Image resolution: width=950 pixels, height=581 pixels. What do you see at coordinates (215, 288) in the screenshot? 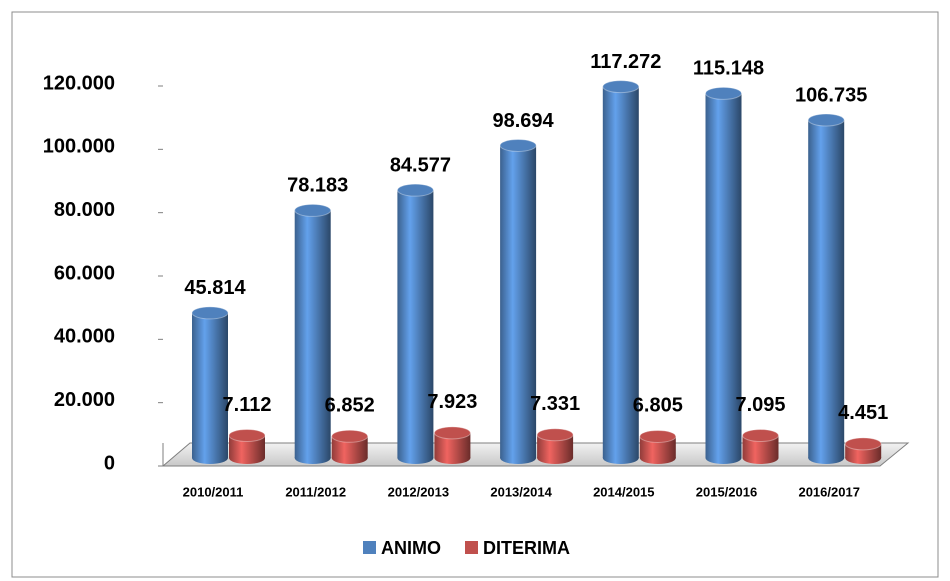
I see `data-label: 45.814` at bounding box center [215, 288].